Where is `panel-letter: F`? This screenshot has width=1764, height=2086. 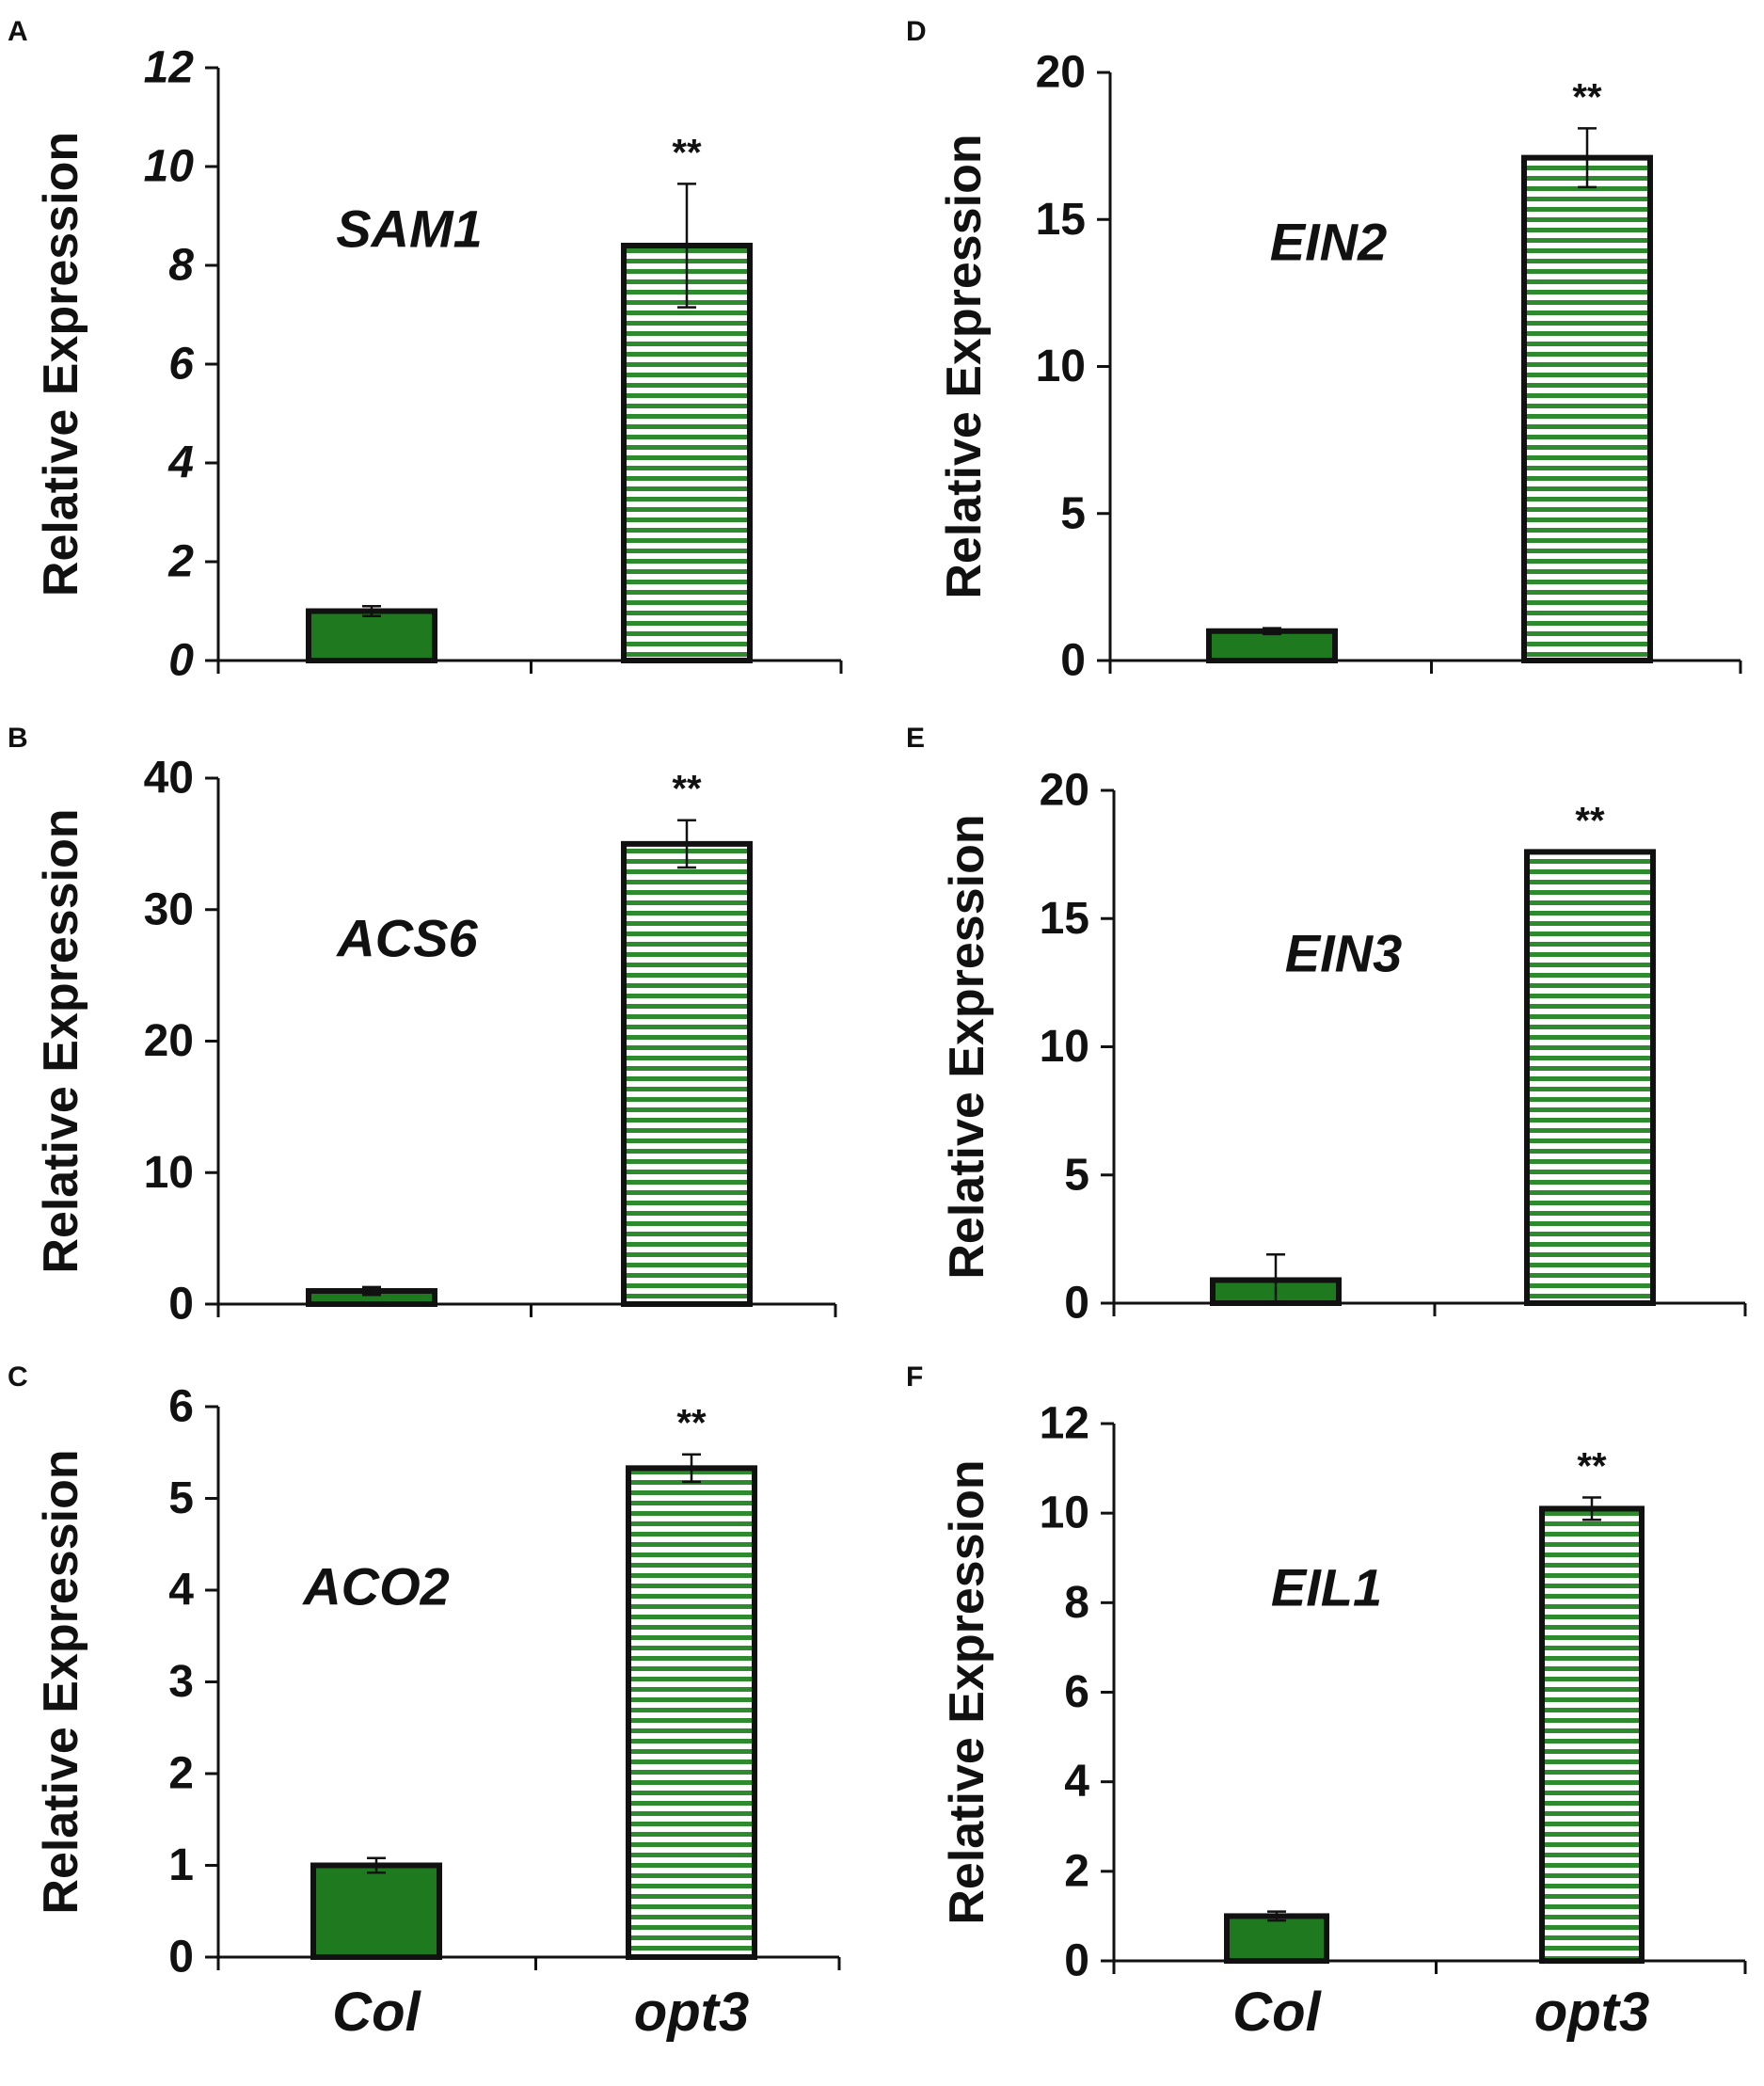 panel-letter: F is located at coordinates (914, 1377).